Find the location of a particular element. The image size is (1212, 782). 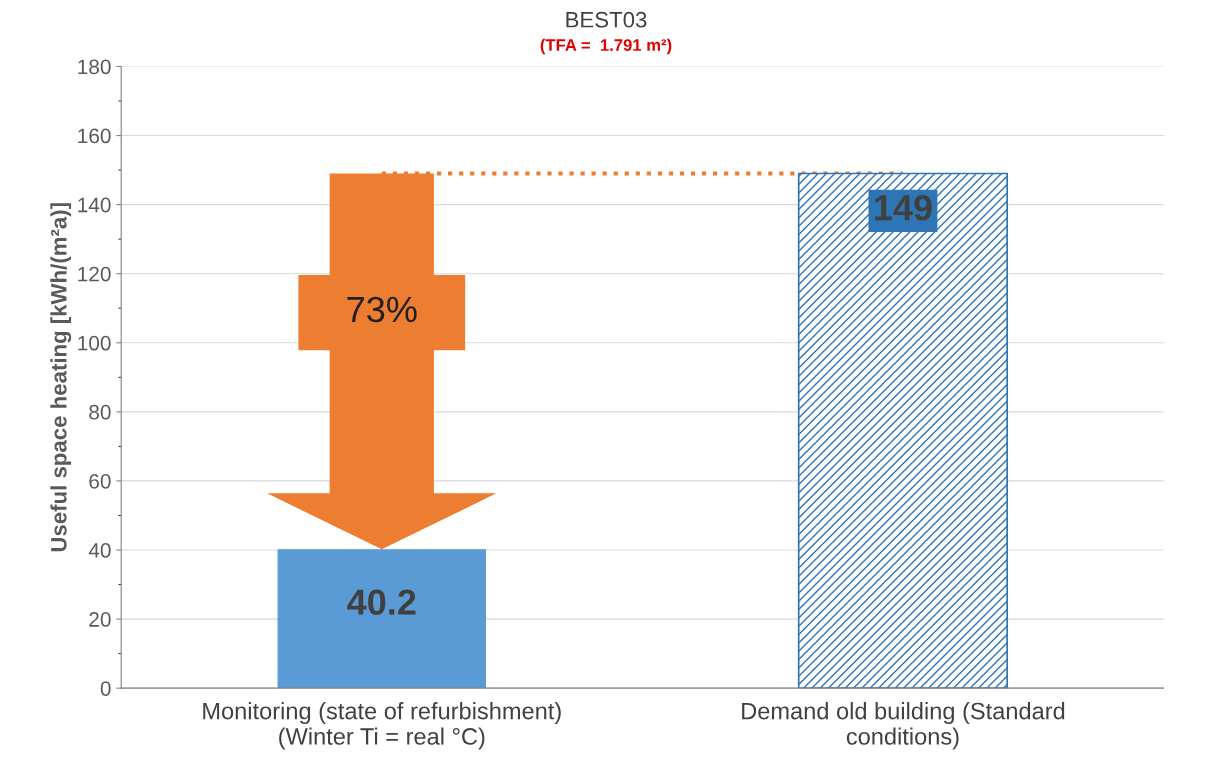

chart-title: BEST03 is located at coordinates (606, 19).